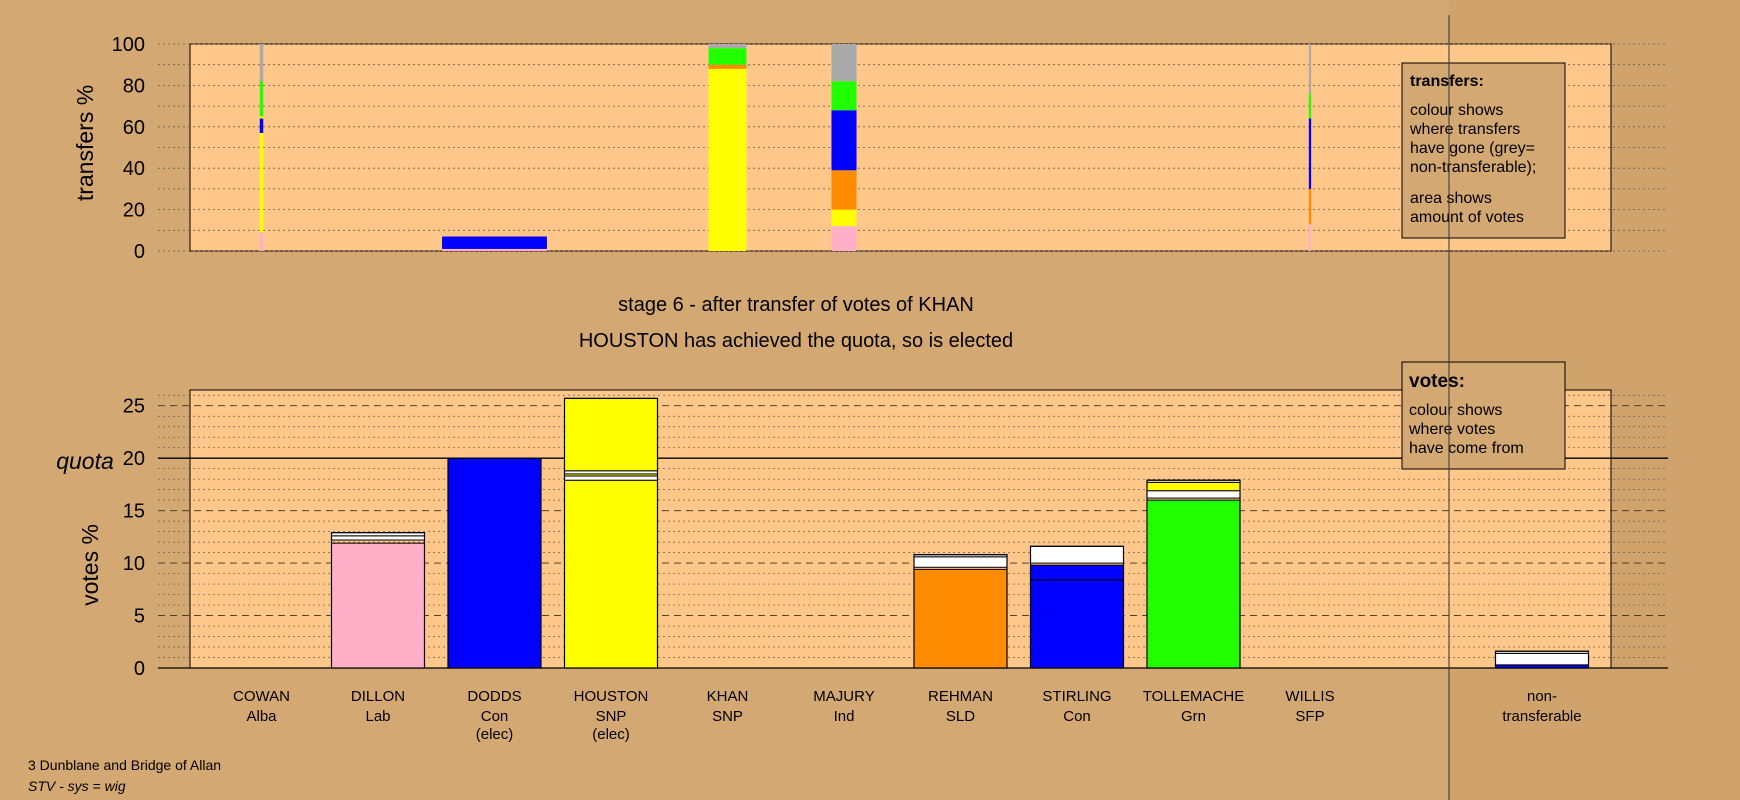  Describe the element at coordinates (728, 696) in the screenshot. I see `candidate-name-label: KHAN` at that location.